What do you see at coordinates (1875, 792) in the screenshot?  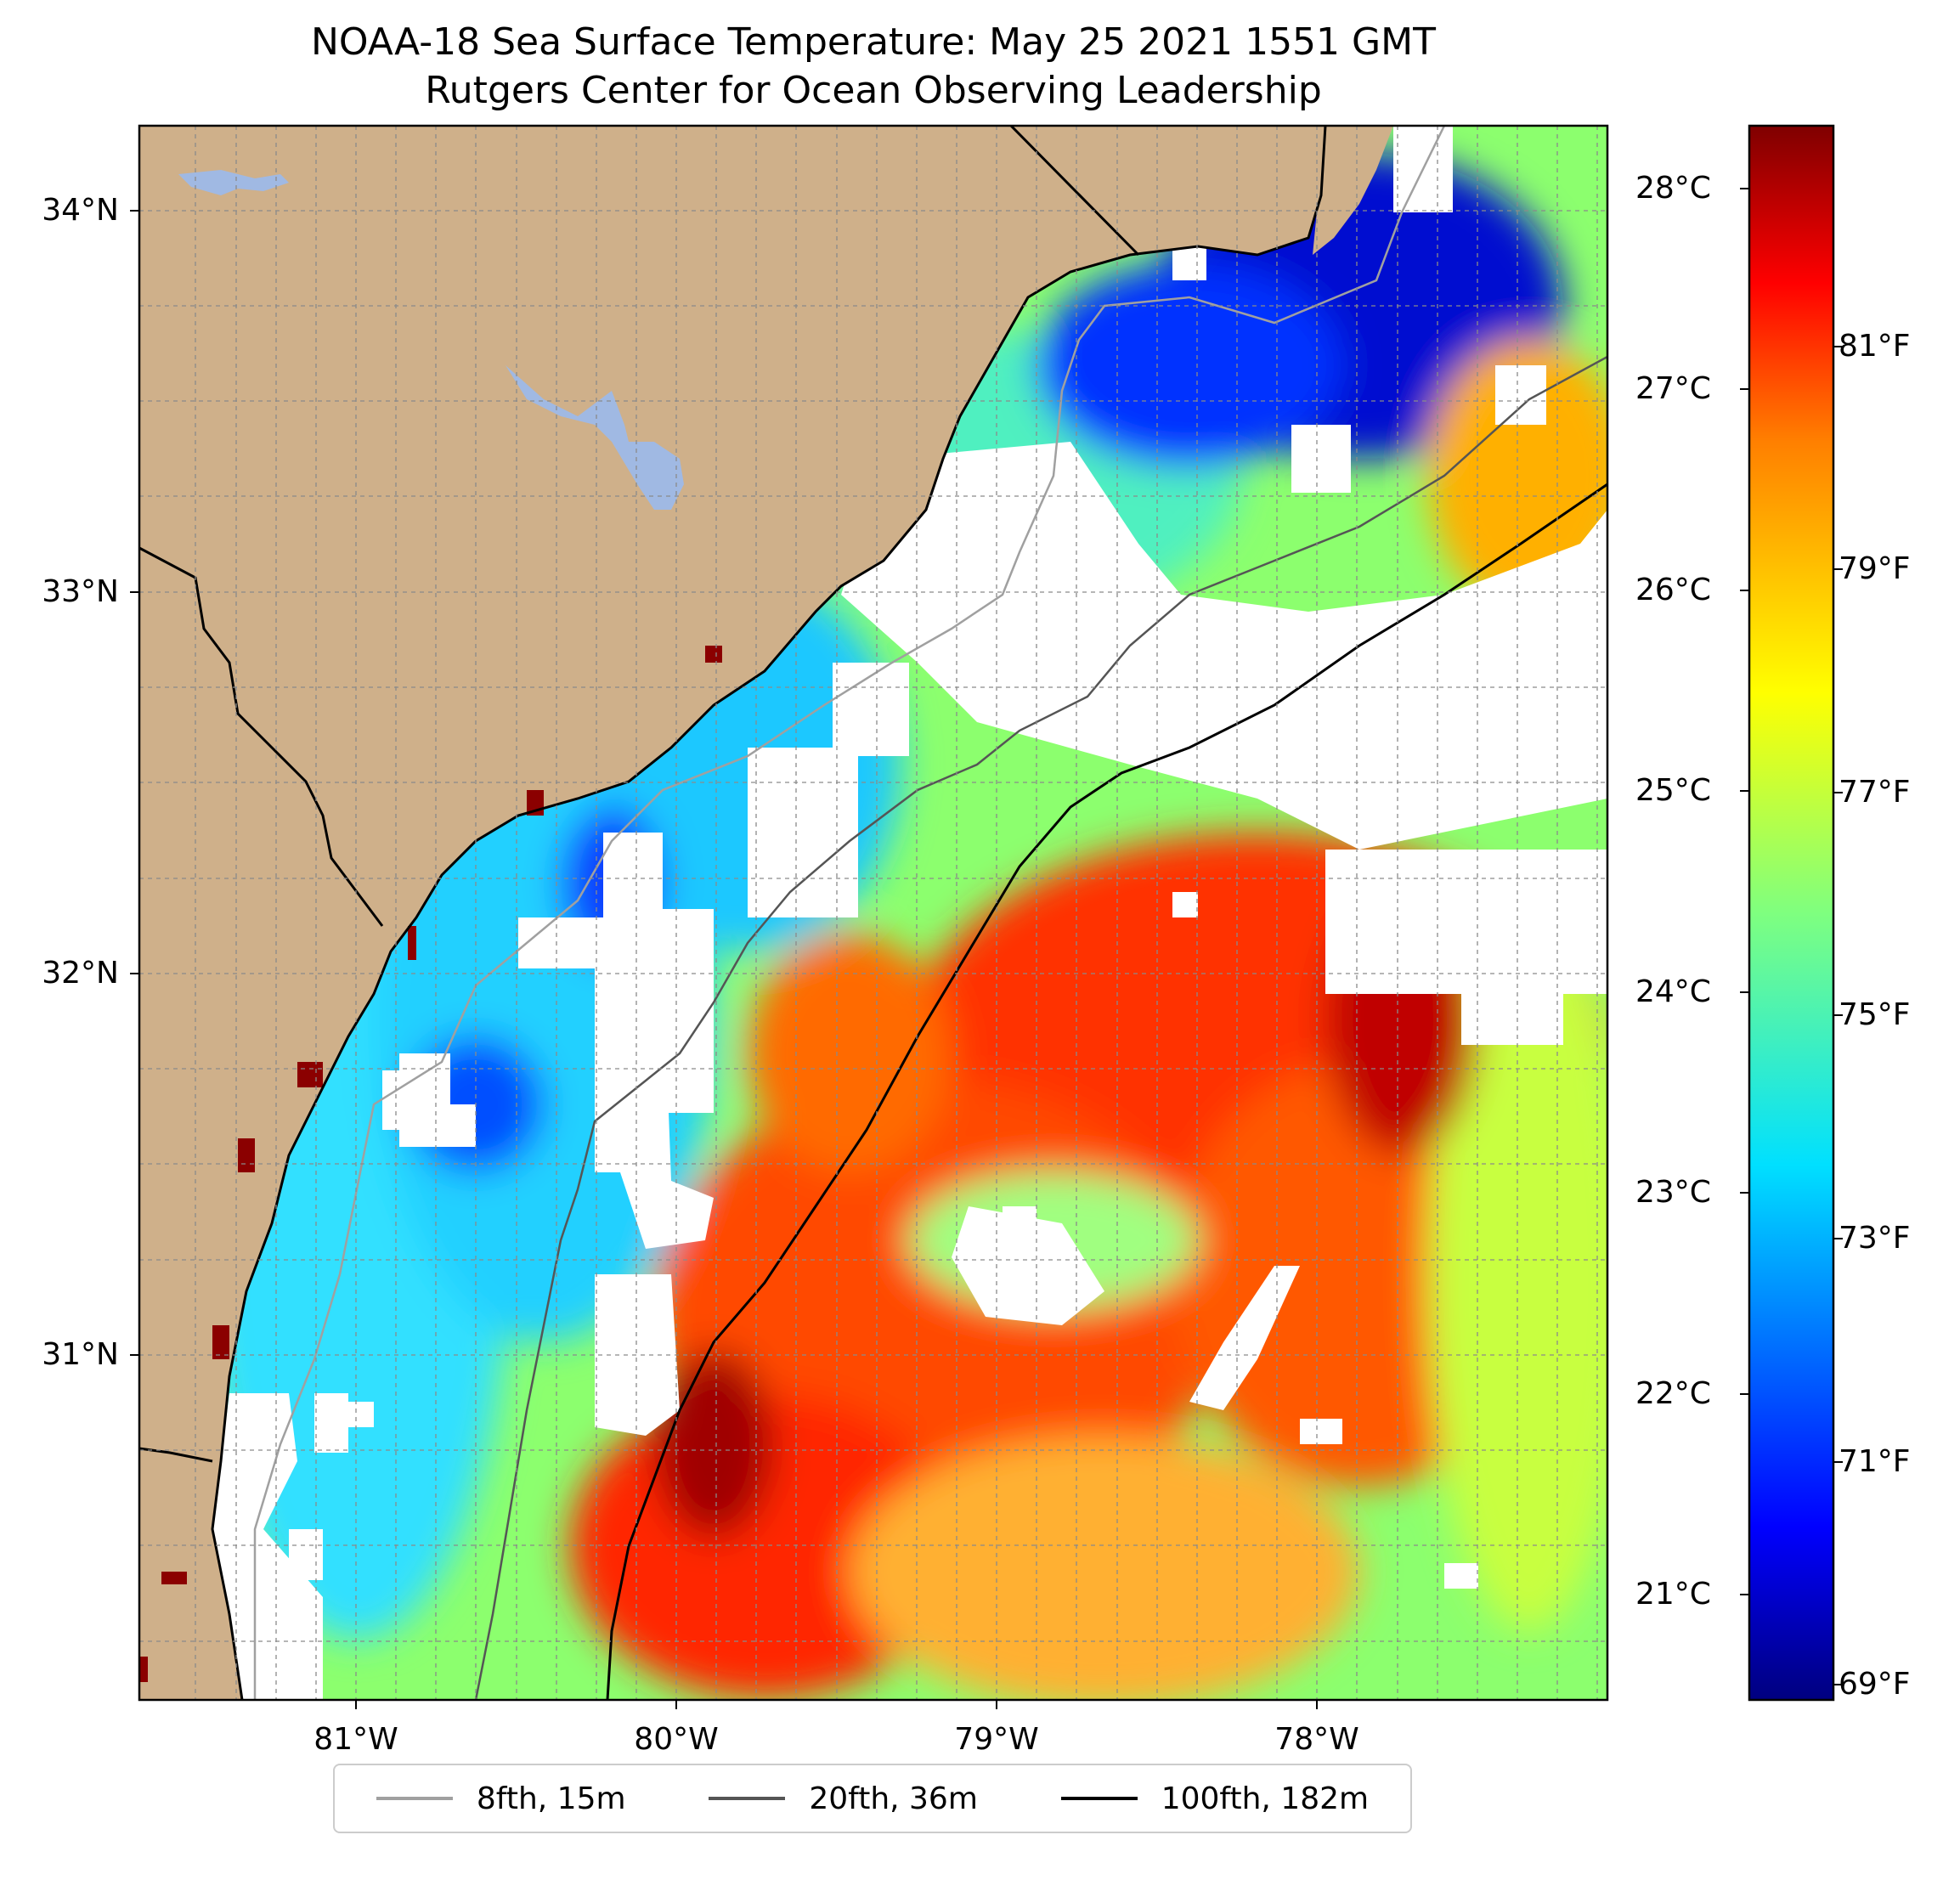 I see `fahrenheit-label: 77°F` at bounding box center [1875, 792].